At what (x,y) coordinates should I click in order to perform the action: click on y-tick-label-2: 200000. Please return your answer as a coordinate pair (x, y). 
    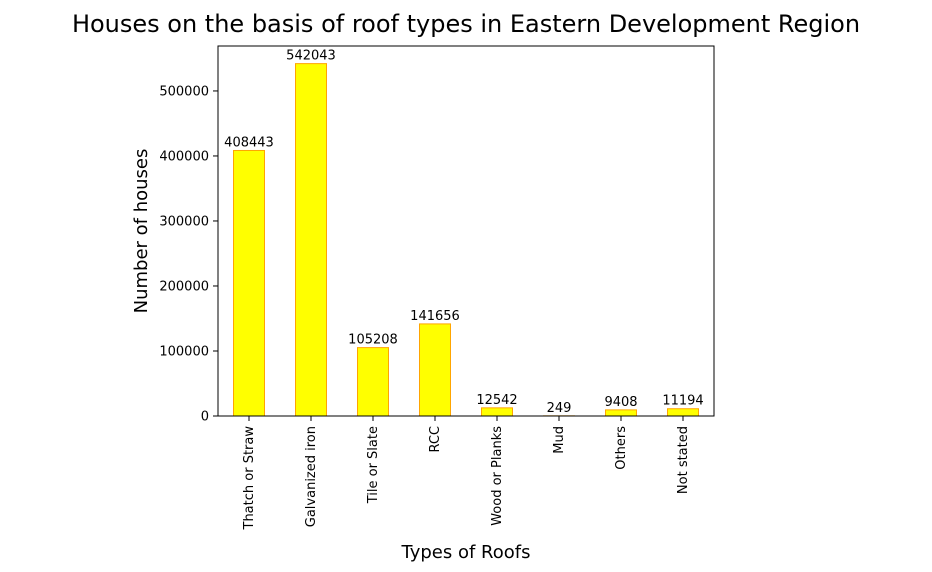
    Looking at the image, I should click on (184, 286).